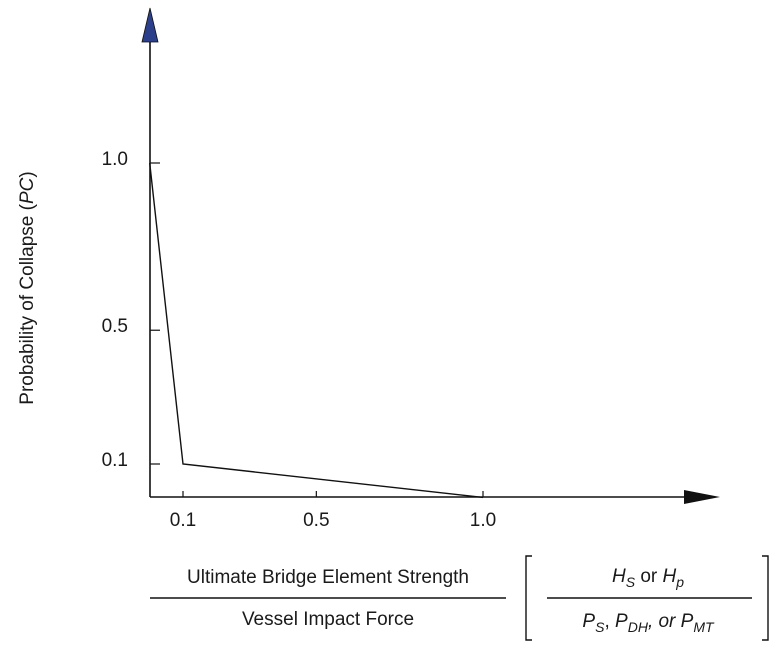  What do you see at coordinates (648, 578) in the screenshot?
I see `bracket-numerator: HS or Hp` at bounding box center [648, 578].